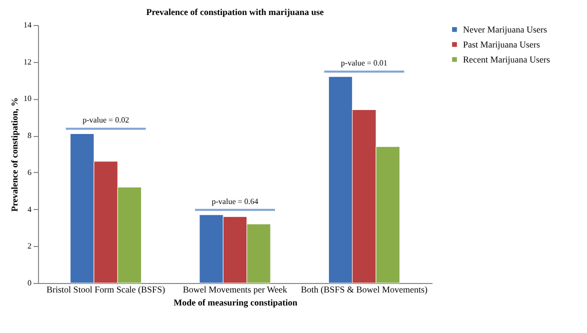 Image resolution: width=587 pixels, height=333 pixels. Describe the element at coordinates (30, 246) in the screenshot. I see `y-tick-label: 2` at that location.